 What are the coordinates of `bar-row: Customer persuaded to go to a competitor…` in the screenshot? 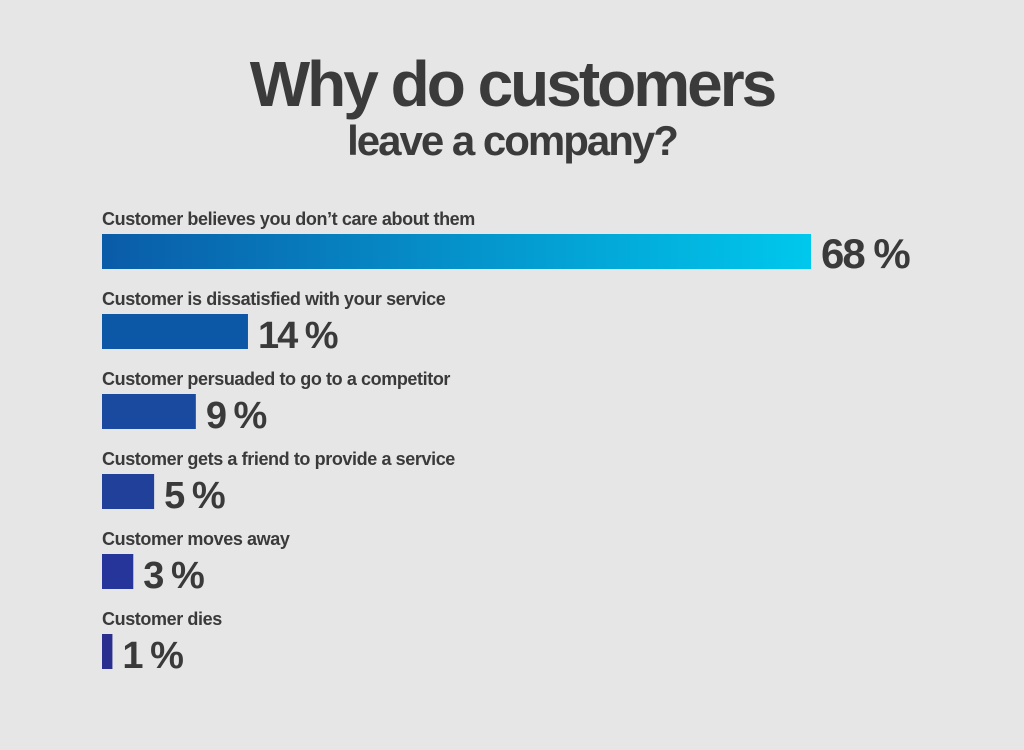 It's located at (276, 403).